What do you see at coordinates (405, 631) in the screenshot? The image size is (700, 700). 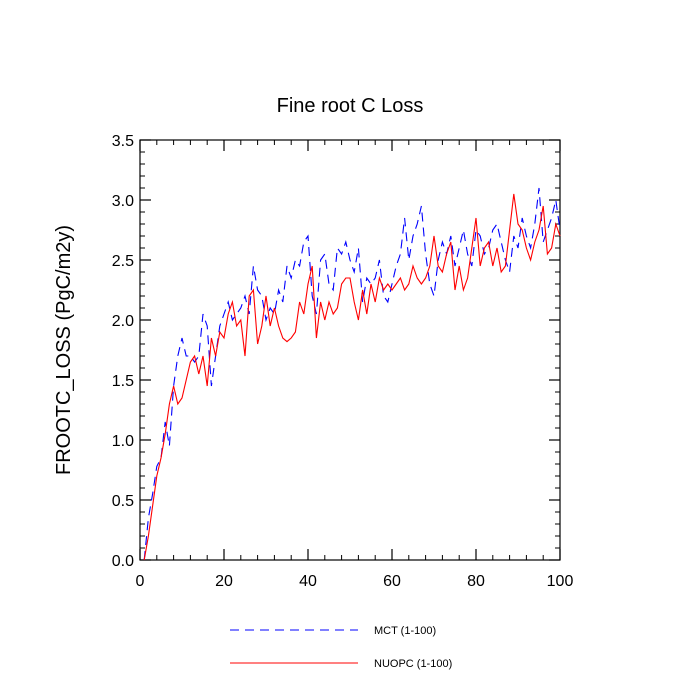 I see `legend-label-mct: MCT (1-100)` at bounding box center [405, 631].